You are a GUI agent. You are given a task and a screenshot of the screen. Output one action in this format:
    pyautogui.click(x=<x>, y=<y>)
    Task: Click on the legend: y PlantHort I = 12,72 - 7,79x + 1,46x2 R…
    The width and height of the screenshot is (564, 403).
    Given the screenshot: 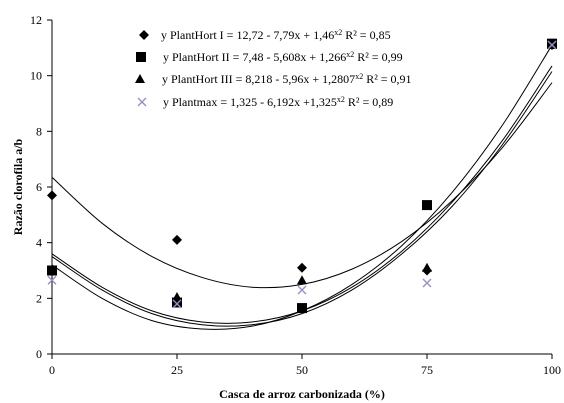 What is the action you would take?
    pyautogui.click(x=273, y=69)
    